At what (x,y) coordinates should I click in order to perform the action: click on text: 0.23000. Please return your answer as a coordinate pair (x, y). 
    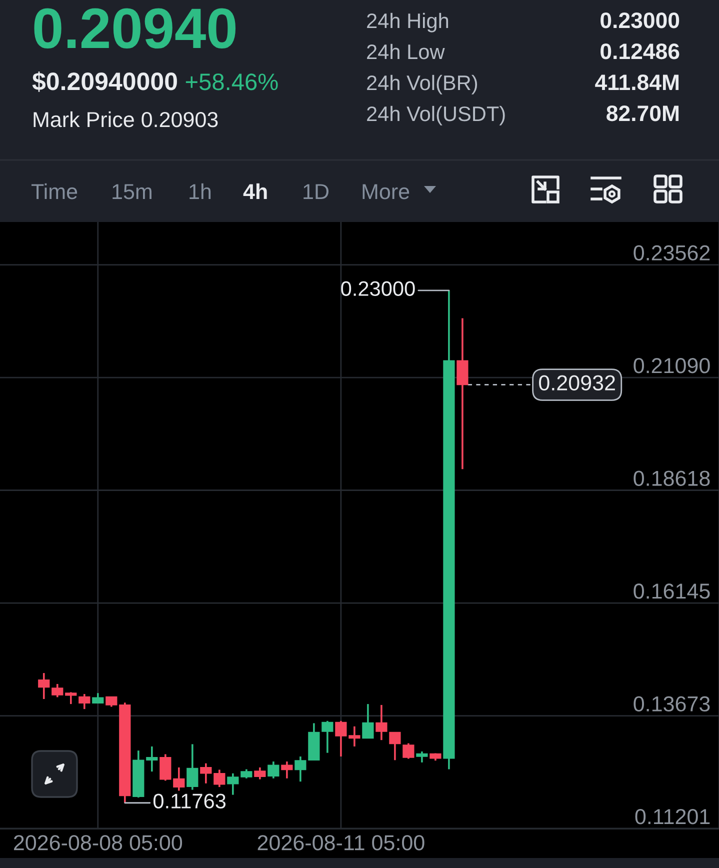
    Looking at the image, I should click on (640, 20).